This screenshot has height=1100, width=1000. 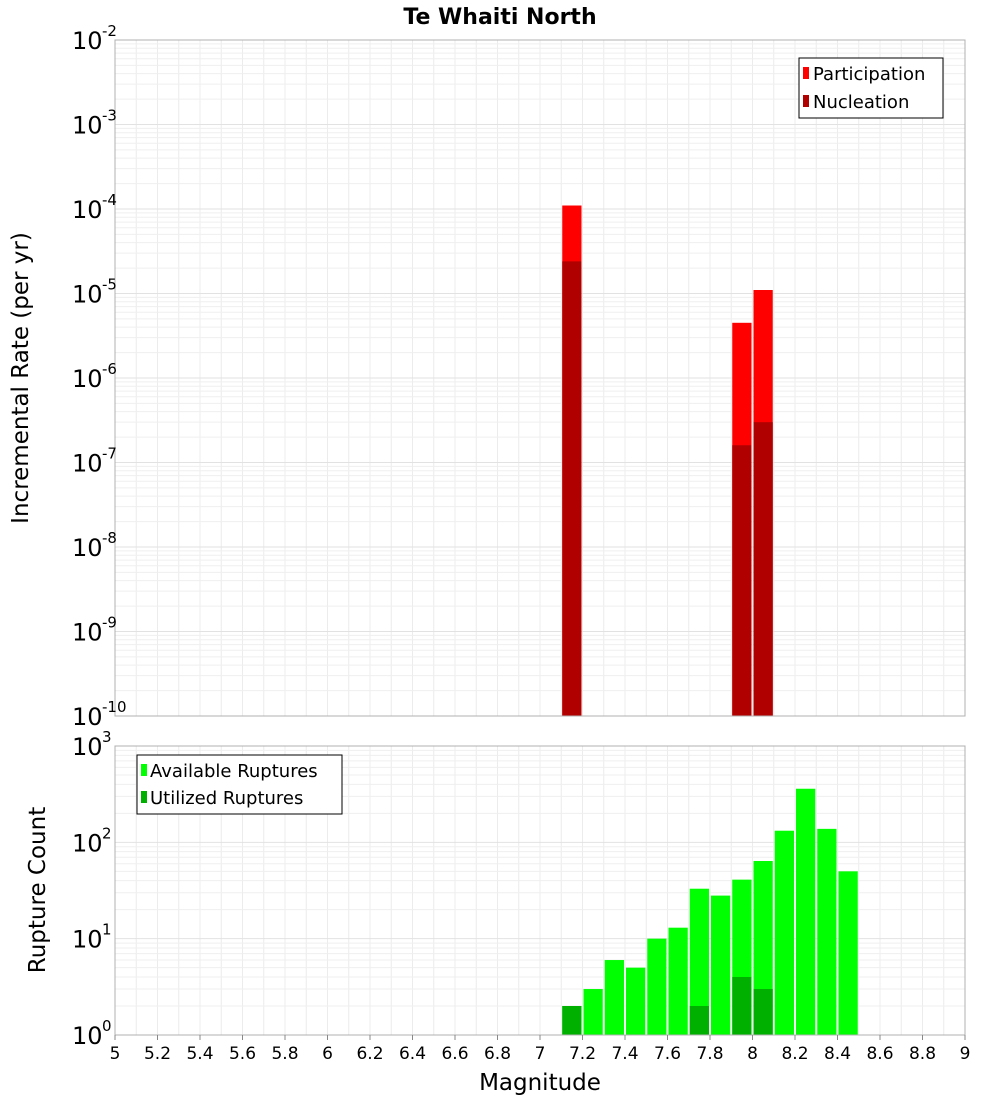 I want to click on x-tick-label: 6.6, so click(x=454, y=1054).